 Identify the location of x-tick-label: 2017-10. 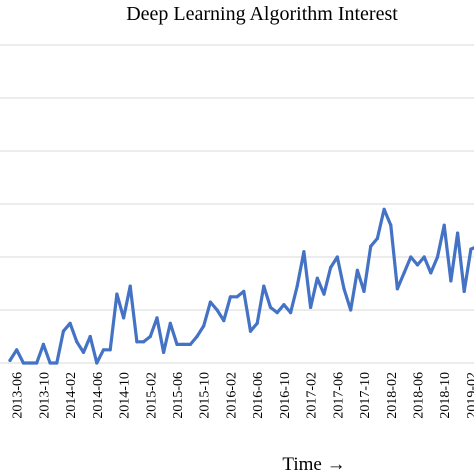
(365, 395).